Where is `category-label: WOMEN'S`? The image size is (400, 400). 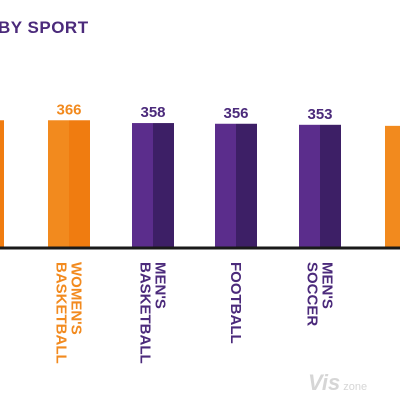 category-label: WOMEN'S is located at coordinates (76, 298).